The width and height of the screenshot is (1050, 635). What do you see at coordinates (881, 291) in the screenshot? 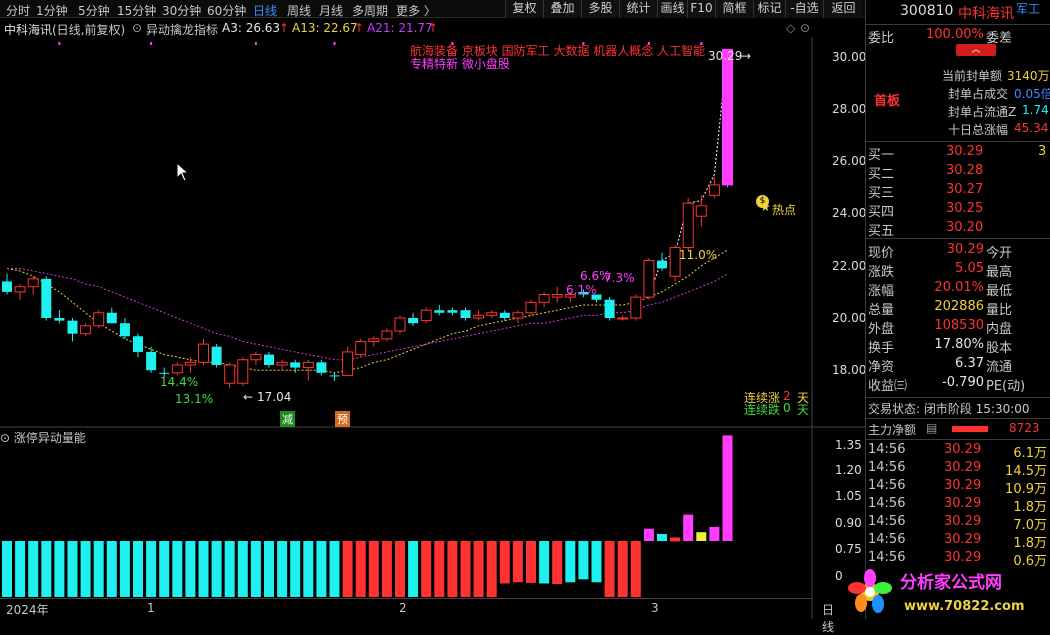
I see `stat-label: 涨幅` at bounding box center [881, 291].